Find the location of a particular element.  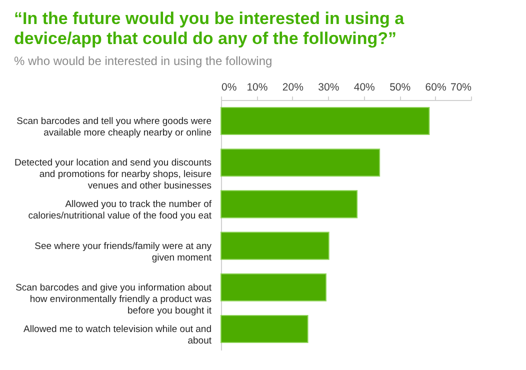

y-tick-label: Allowed me to watch television while out and about is located at coordinates (118, 335).